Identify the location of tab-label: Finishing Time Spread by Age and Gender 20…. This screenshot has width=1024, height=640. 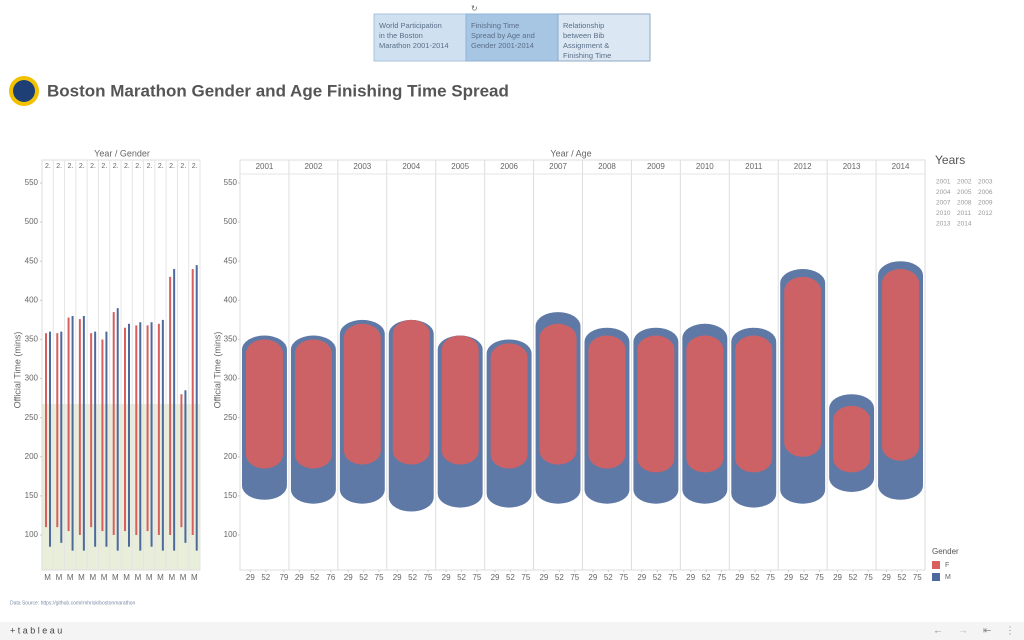
(503, 35).